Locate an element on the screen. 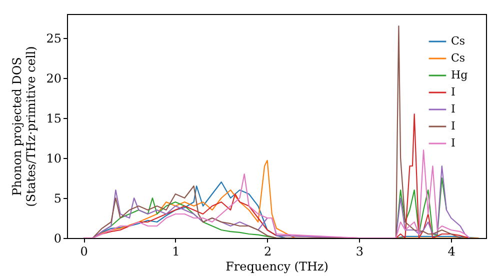  y-axis-title: Phonon projected DOS (States/THz·primitive cell) is located at coordinates (24, 126).